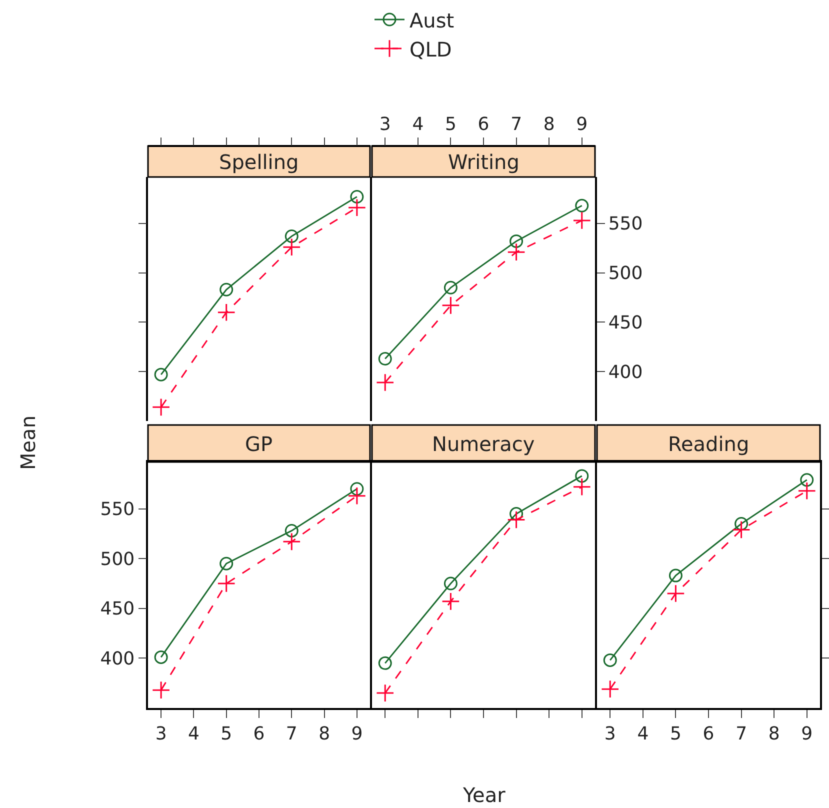 The width and height of the screenshot is (829, 808). Describe the element at coordinates (28, 443) in the screenshot. I see `y-axis-title: Mean` at that location.